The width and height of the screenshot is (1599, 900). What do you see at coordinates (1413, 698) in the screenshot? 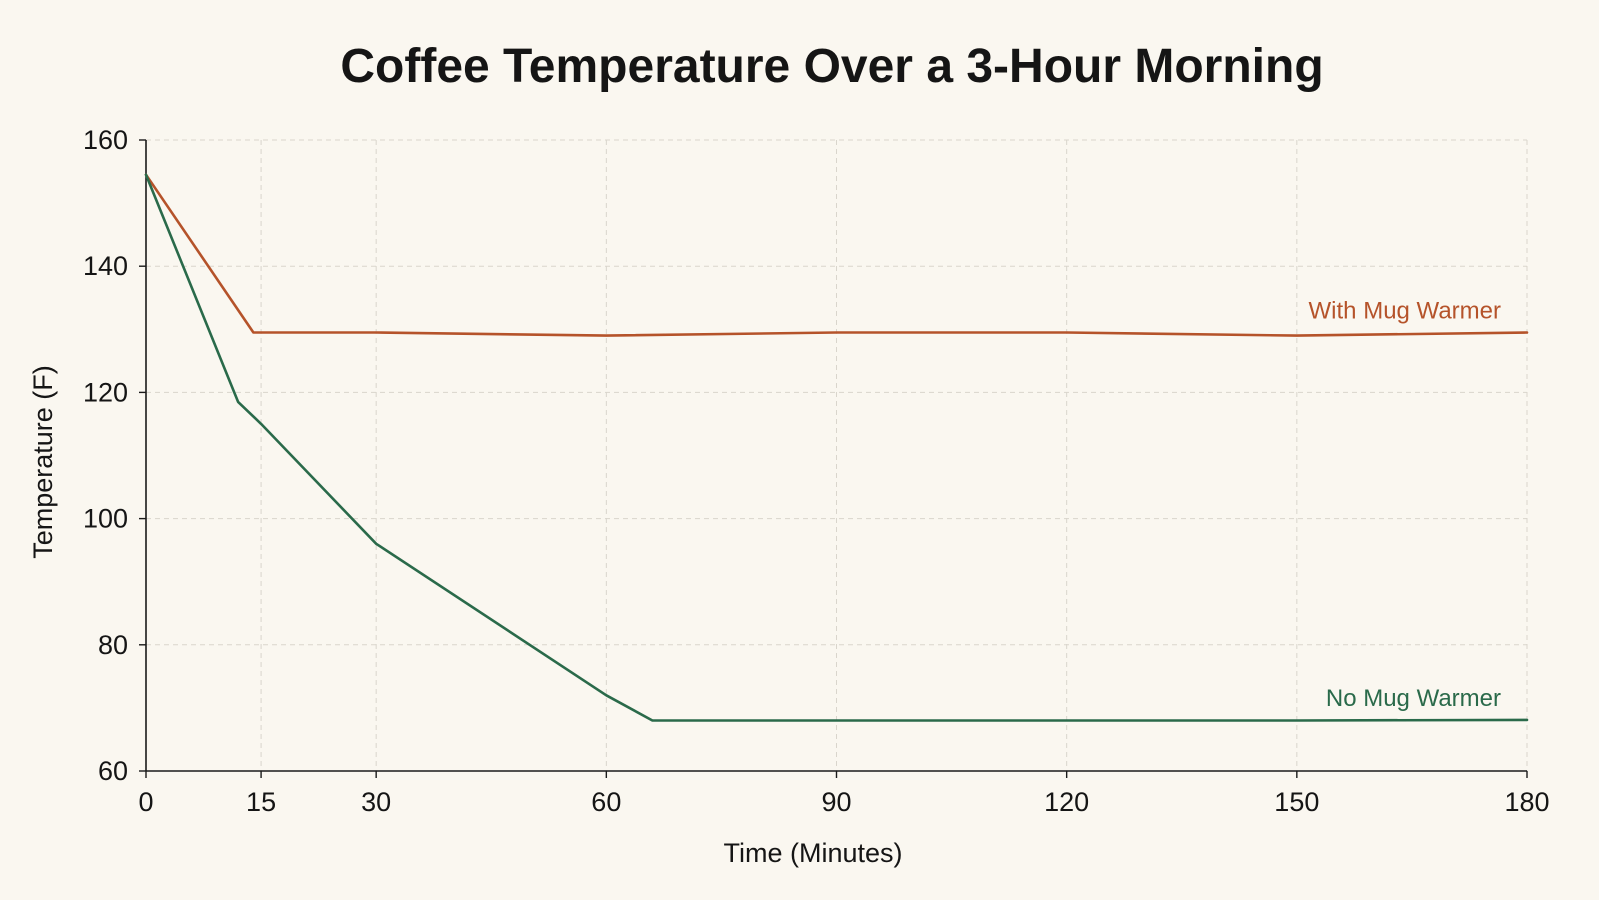
I see `series-label-no-mug-warmer: No Mug Warmer` at bounding box center [1413, 698].